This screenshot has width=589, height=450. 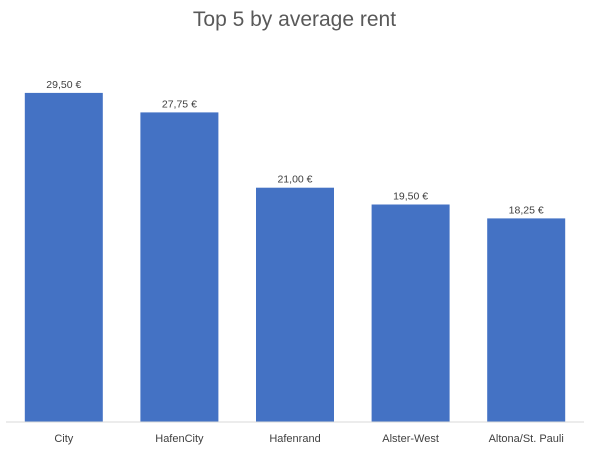 I want to click on data-label-2: 21,00 €, so click(x=294, y=180).